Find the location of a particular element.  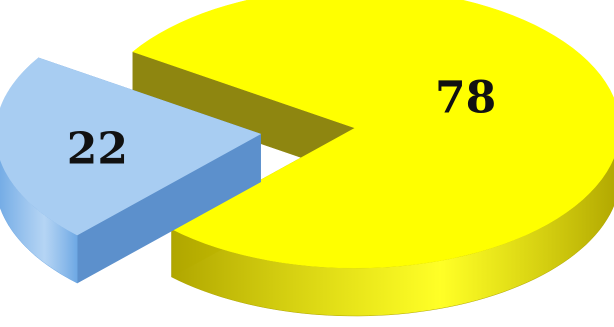

data-label-slice-0: 78 is located at coordinates (465, 98).